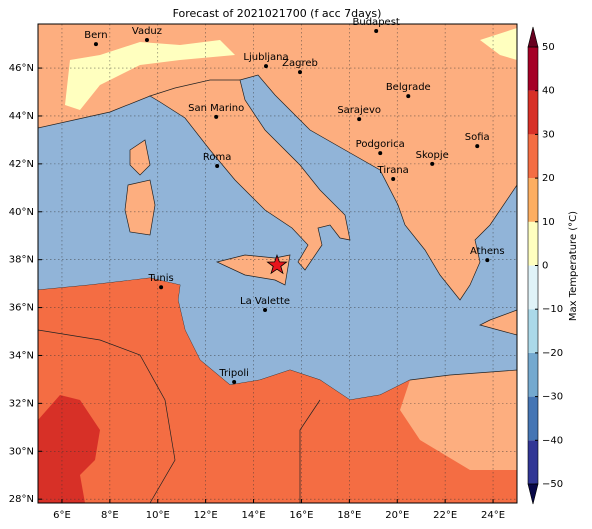 Image resolution: width=592 pixels, height=529 pixels. I want to click on city-label: Tripoli, so click(233, 373).